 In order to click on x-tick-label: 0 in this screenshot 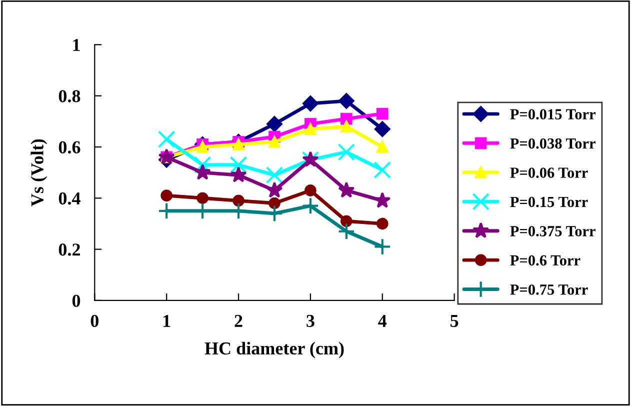, I will do `click(94, 321)`.